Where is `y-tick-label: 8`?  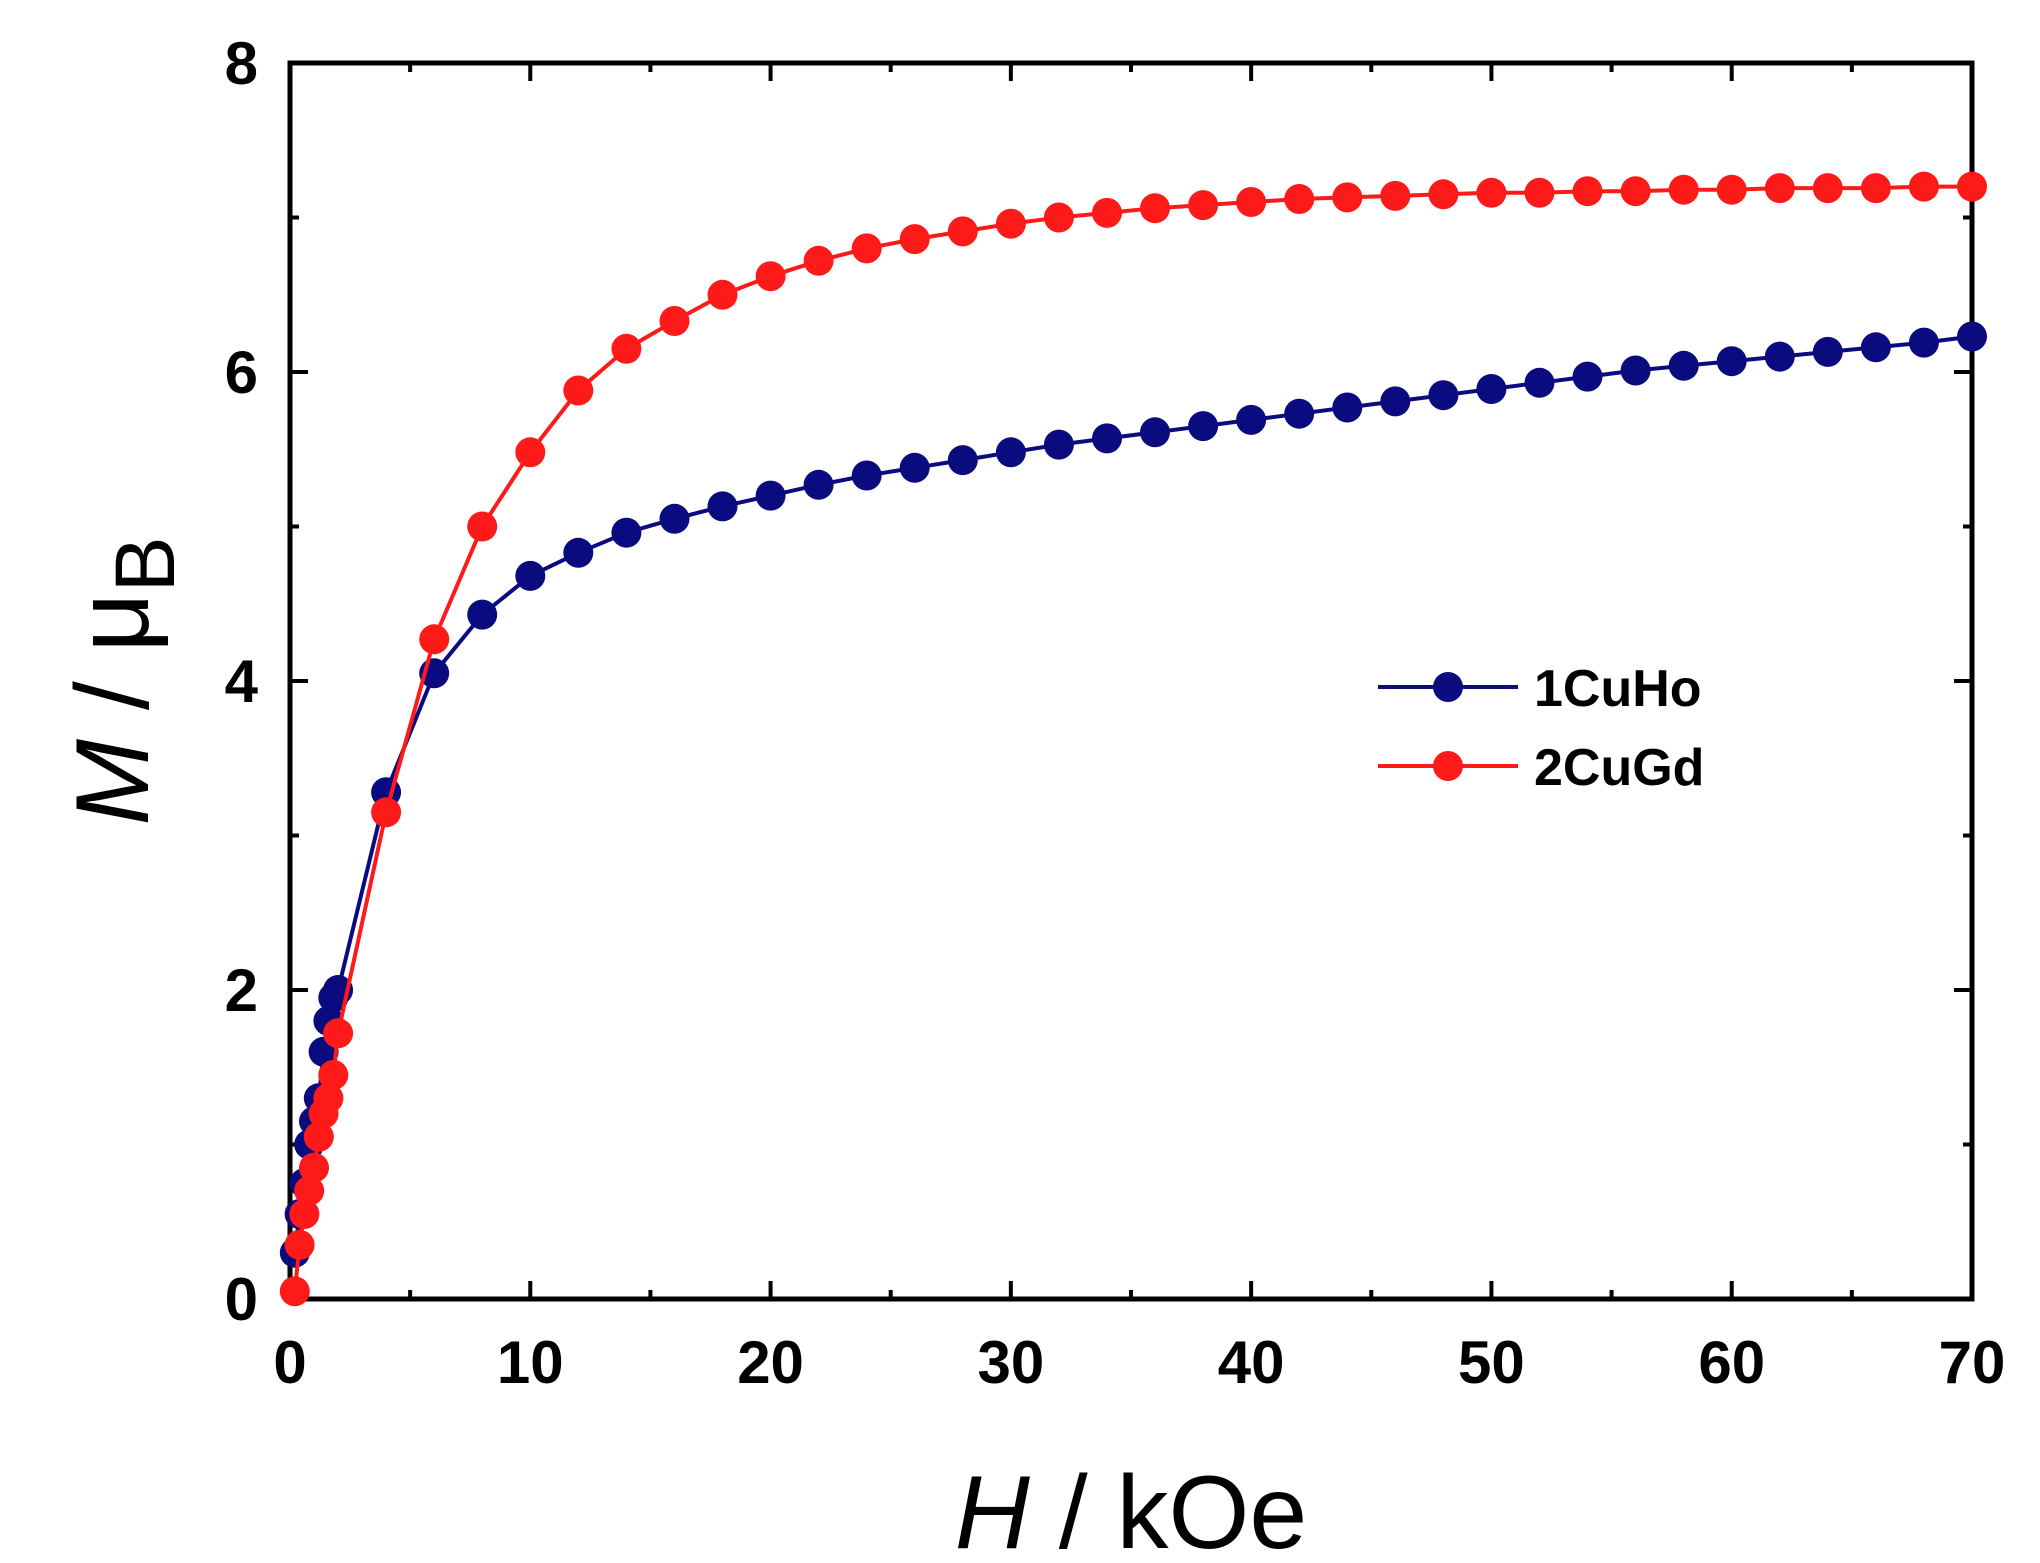 y-tick-label: 8 is located at coordinates (241, 63).